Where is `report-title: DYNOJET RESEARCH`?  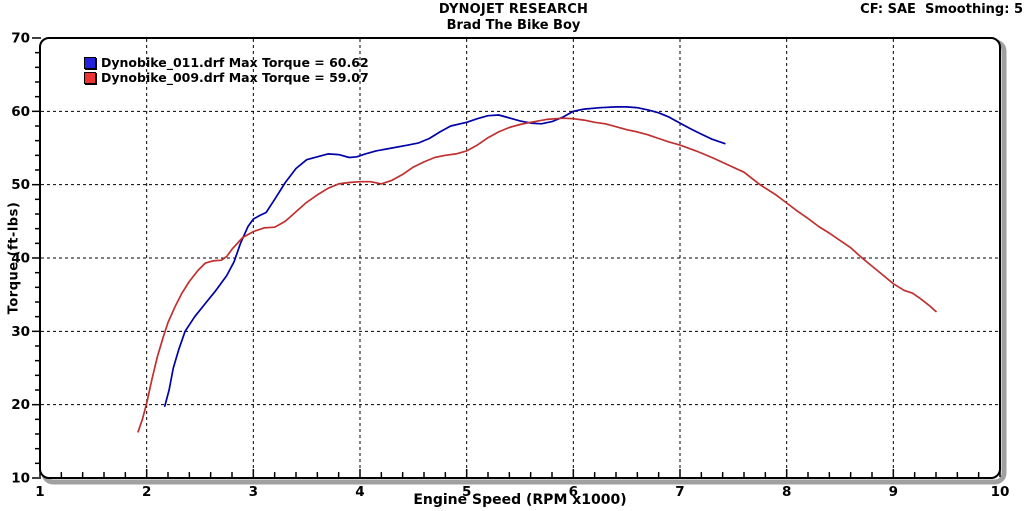
report-title: DYNOJET RESEARCH is located at coordinates (513, 9).